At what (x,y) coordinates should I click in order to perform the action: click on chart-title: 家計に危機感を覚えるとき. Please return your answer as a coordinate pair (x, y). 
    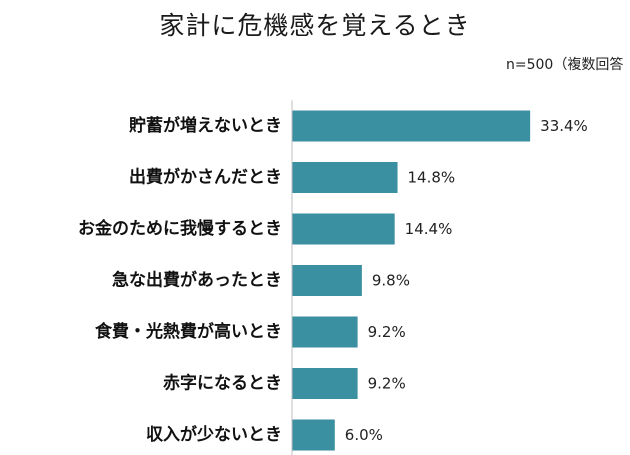
    Looking at the image, I should click on (315, 25).